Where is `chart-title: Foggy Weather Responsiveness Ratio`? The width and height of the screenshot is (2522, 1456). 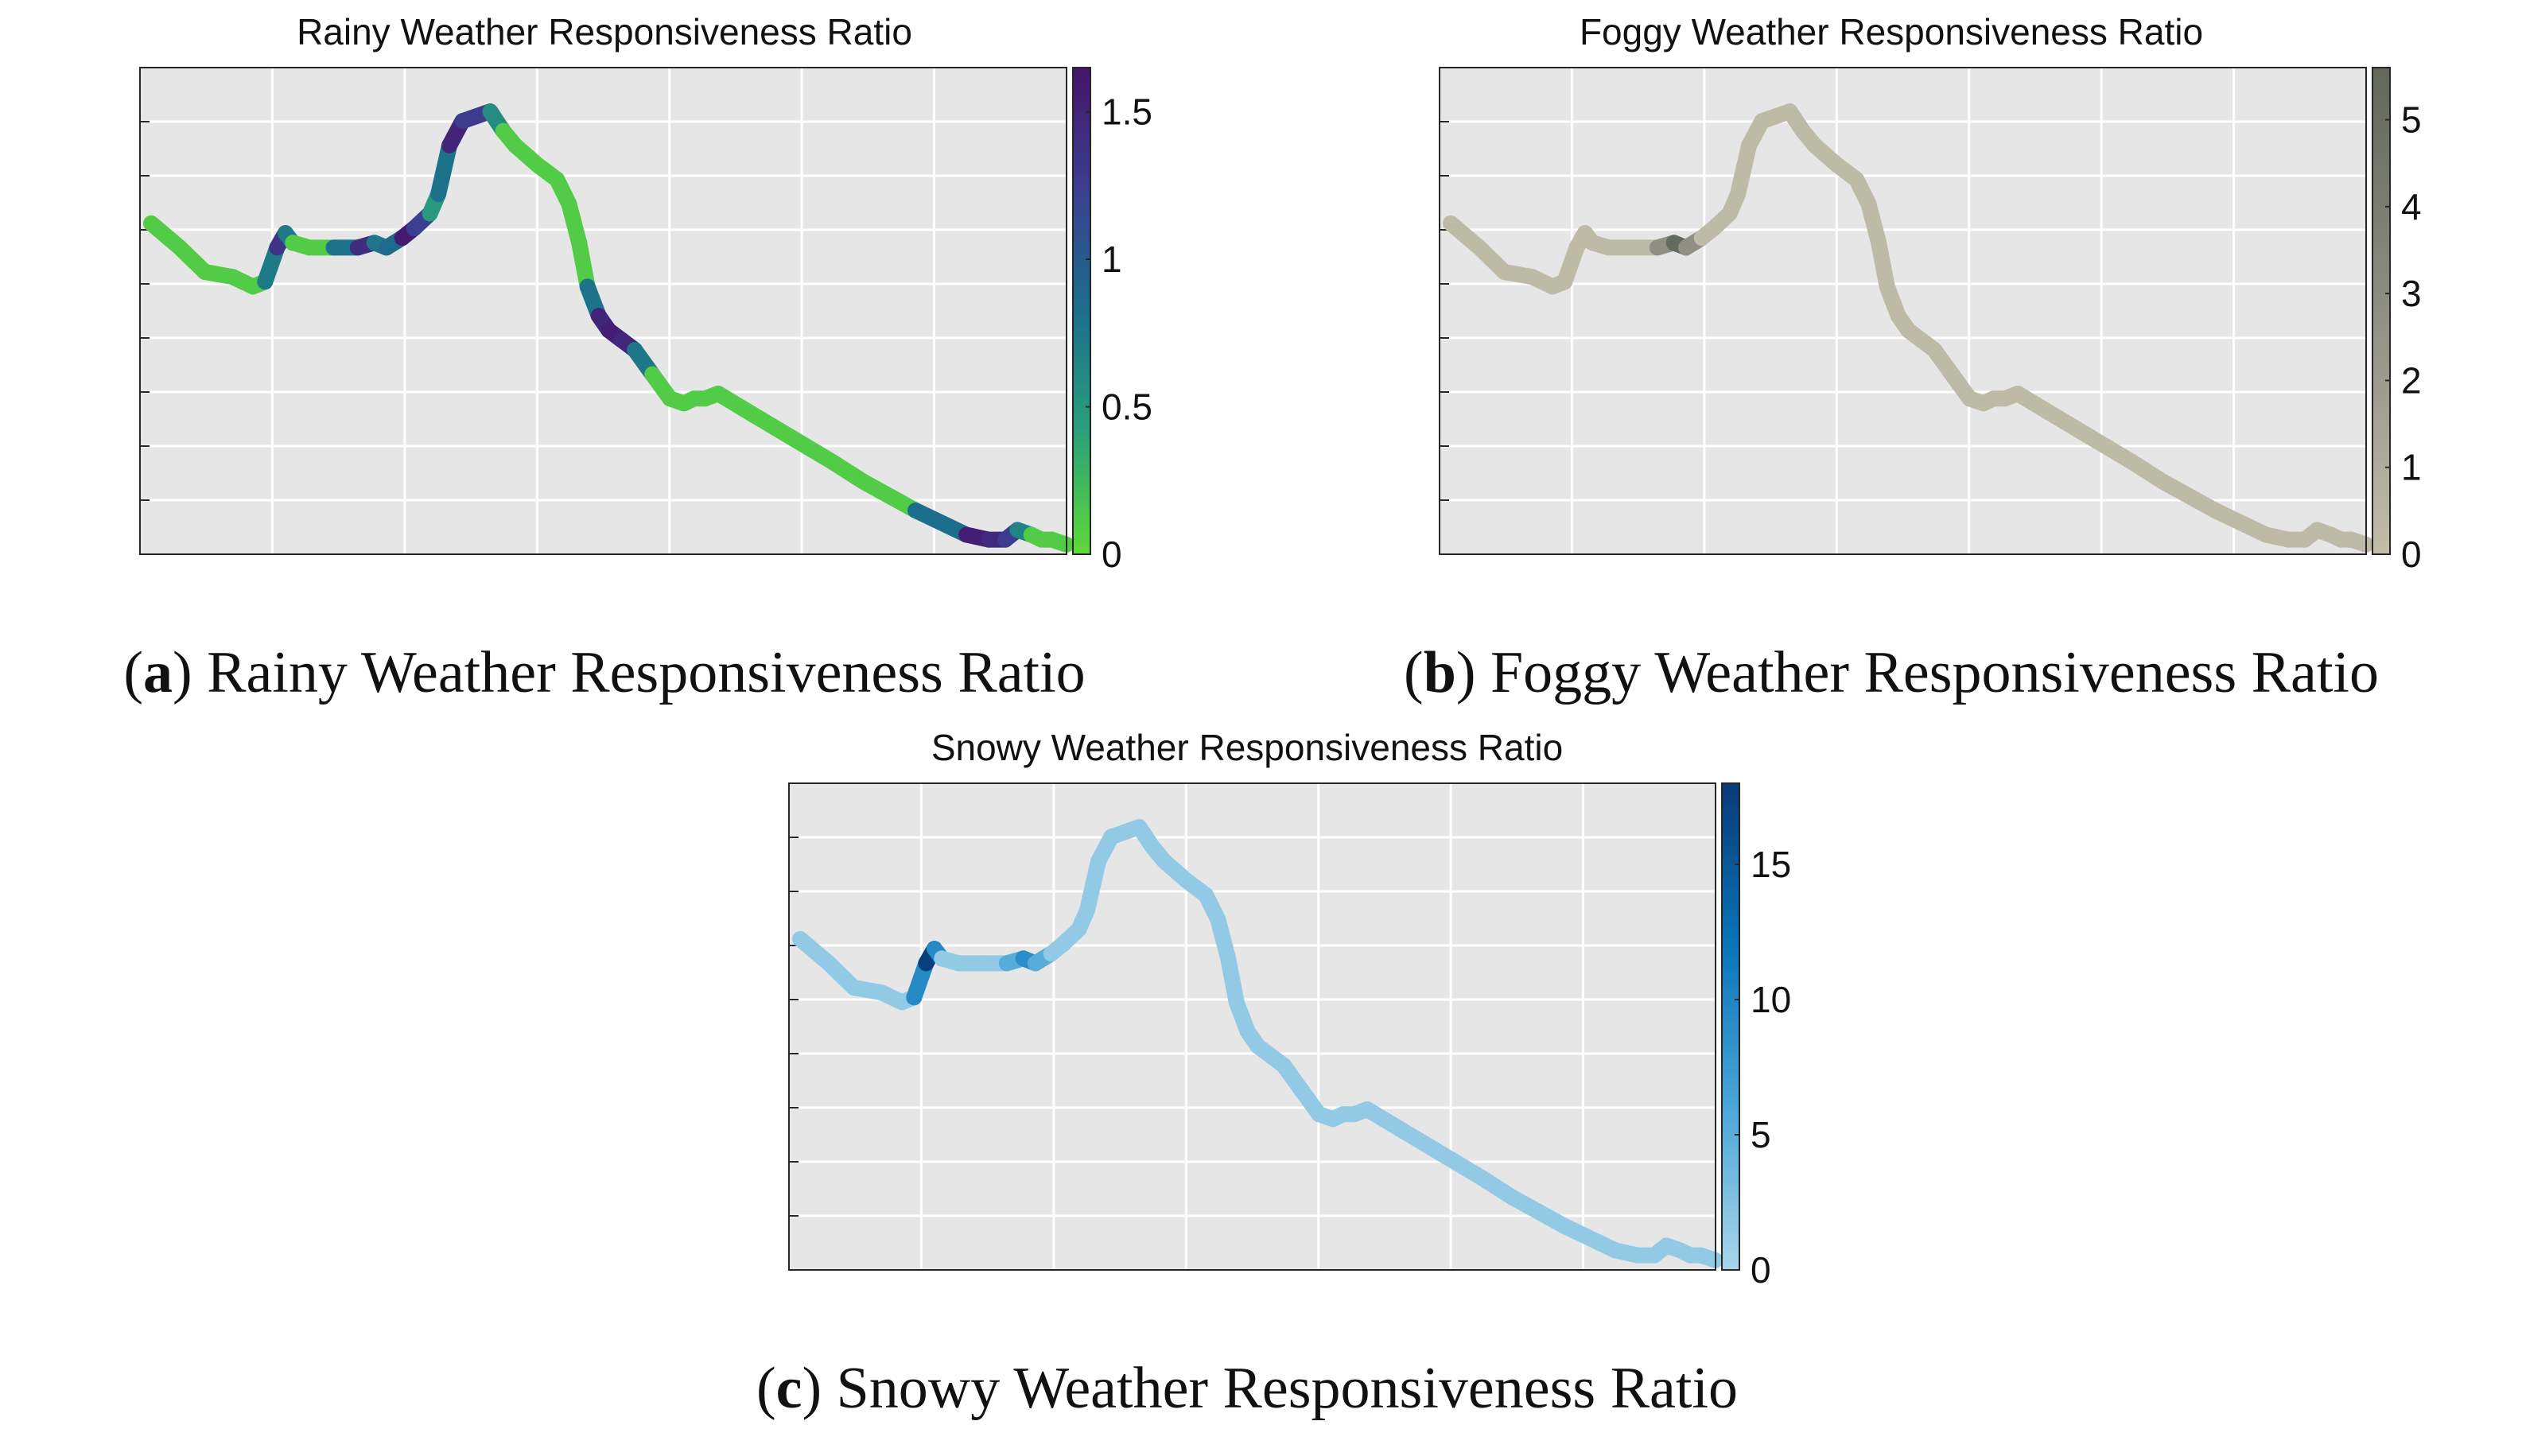 chart-title: Foggy Weather Responsiveness Ratio is located at coordinates (1891, 31).